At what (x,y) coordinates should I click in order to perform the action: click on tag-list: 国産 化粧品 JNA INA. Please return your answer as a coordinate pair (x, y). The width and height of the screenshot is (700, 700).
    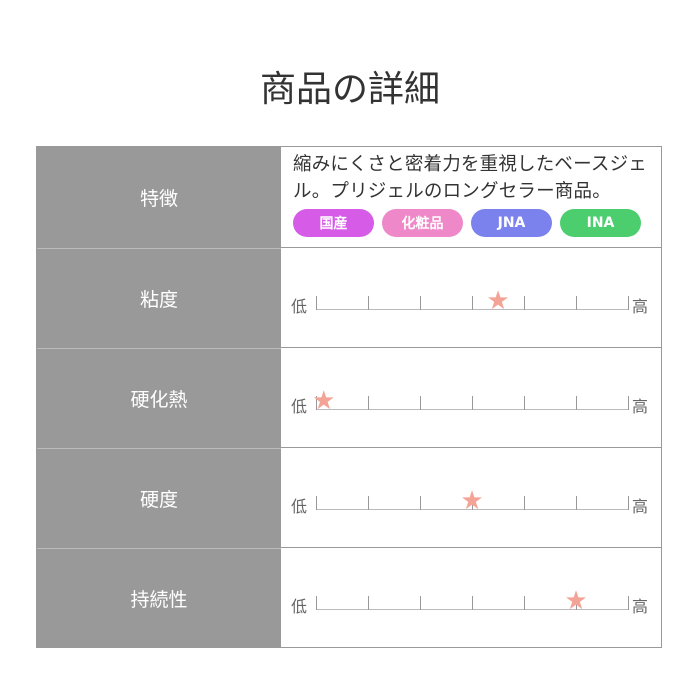
    Looking at the image, I should click on (471, 221).